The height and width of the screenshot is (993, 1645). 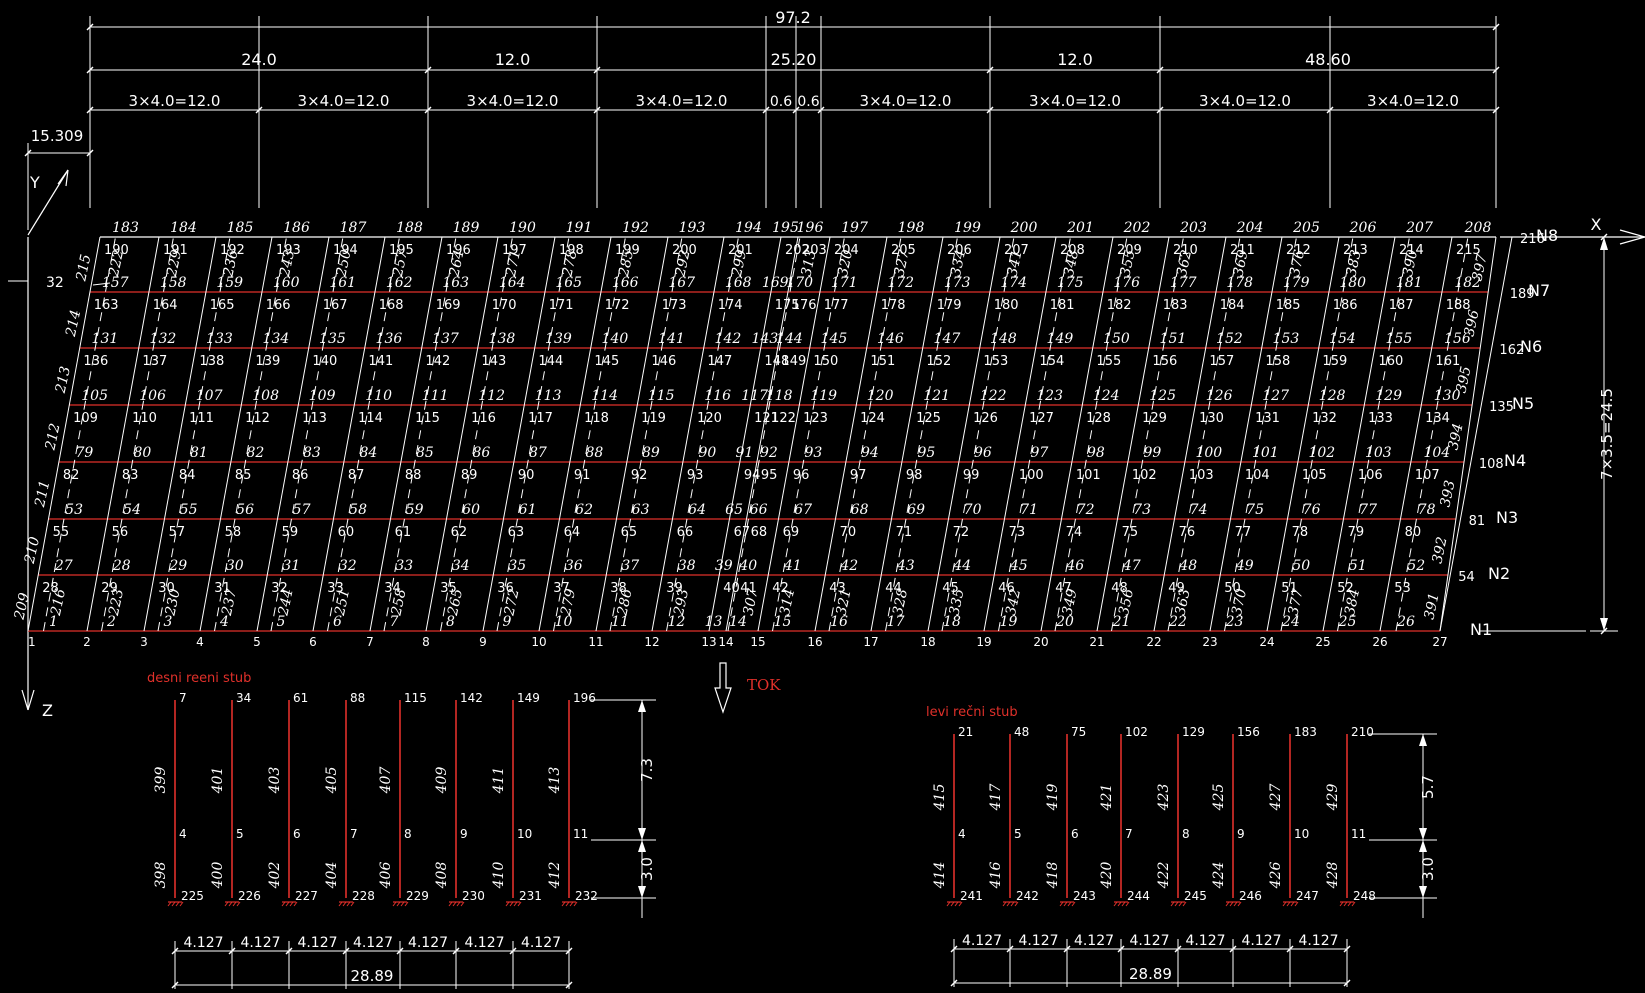 I want to click on node-label: 97, so click(x=858, y=475).